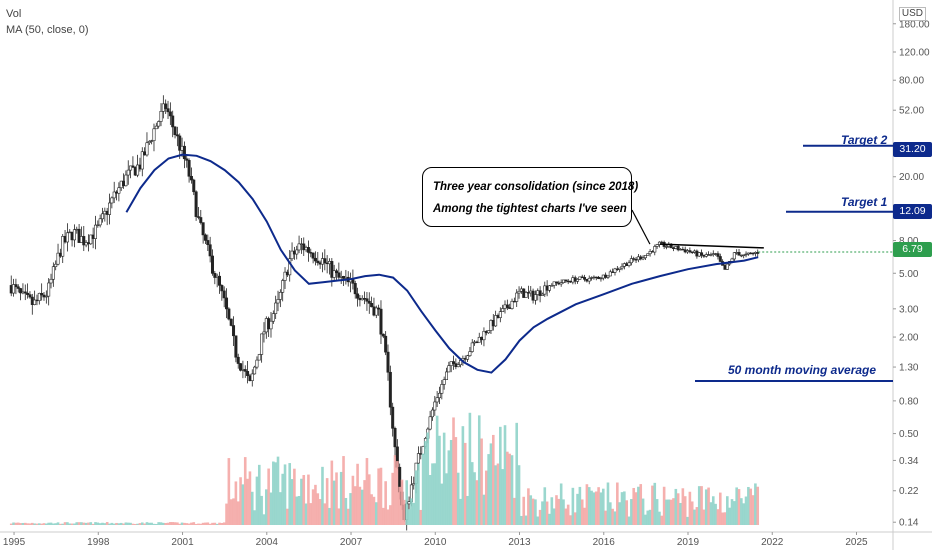 This screenshot has width=932, height=550. Describe the element at coordinates (909, 401) in the screenshot. I see `price-tick-label-0.80: 0.80` at that location.